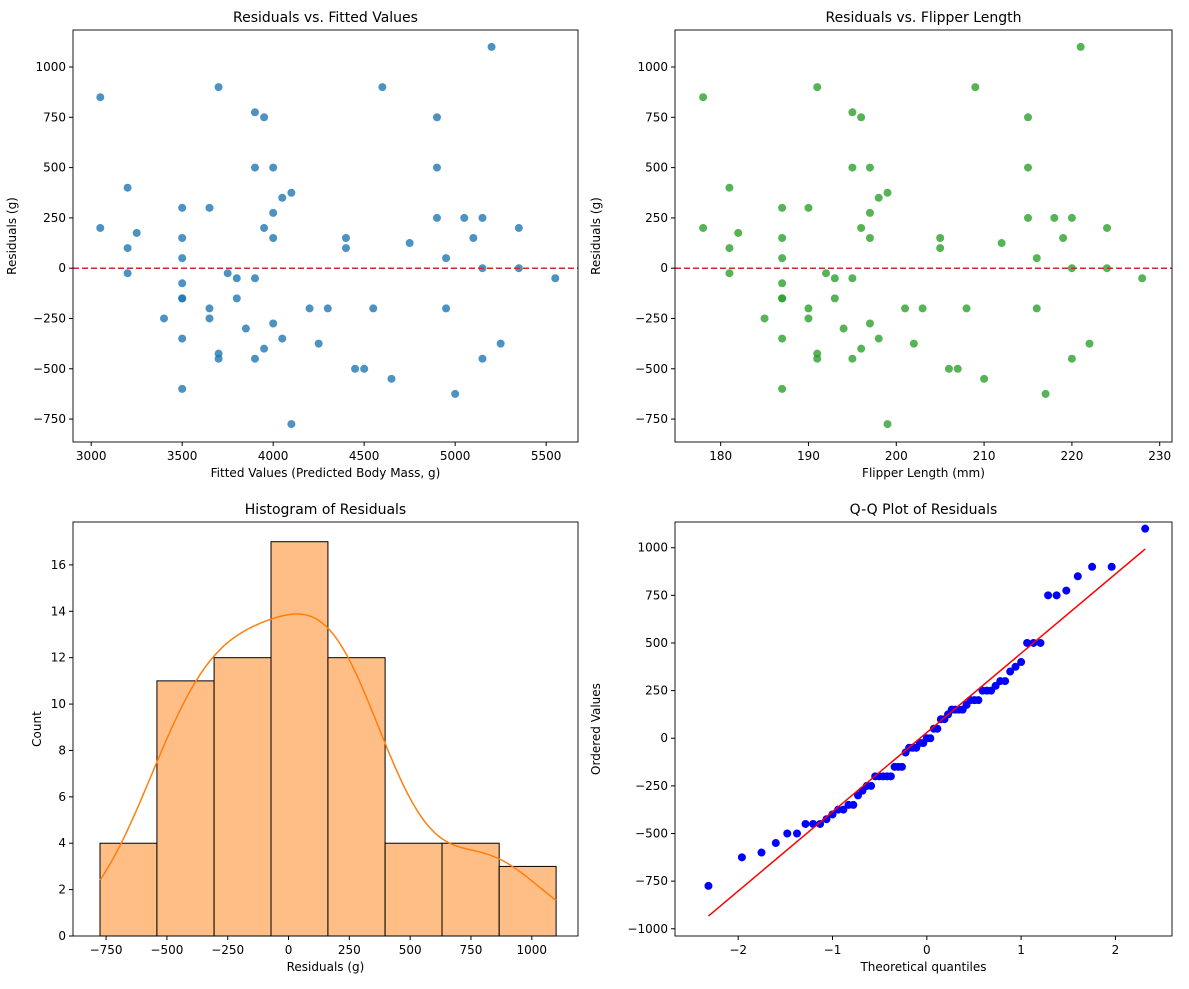 This screenshot has height=989, width=1189. Describe the element at coordinates (364, 456) in the screenshot. I see `x-tick-label: 4500` at that location.